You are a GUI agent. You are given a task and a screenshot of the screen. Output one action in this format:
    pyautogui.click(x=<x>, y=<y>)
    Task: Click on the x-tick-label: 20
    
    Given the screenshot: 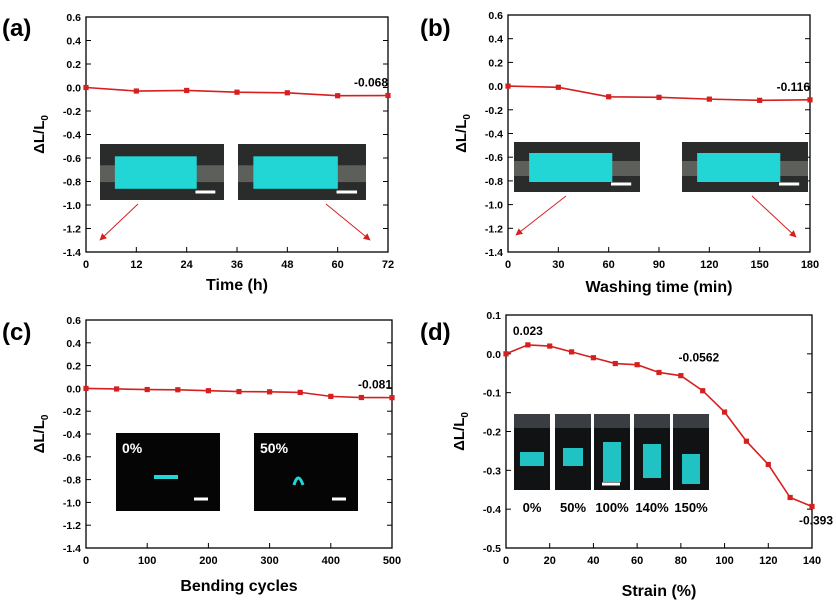 What is the action you would take?
    pyautogui.click(x=550, y=561)
    